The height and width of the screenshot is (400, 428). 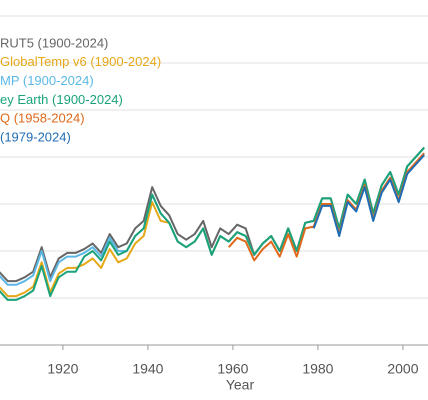 What do you see at coordinates (35, 136) in the screenshot?
I see `legend-label: (1979-2024)` at bounding box center [35, 136].